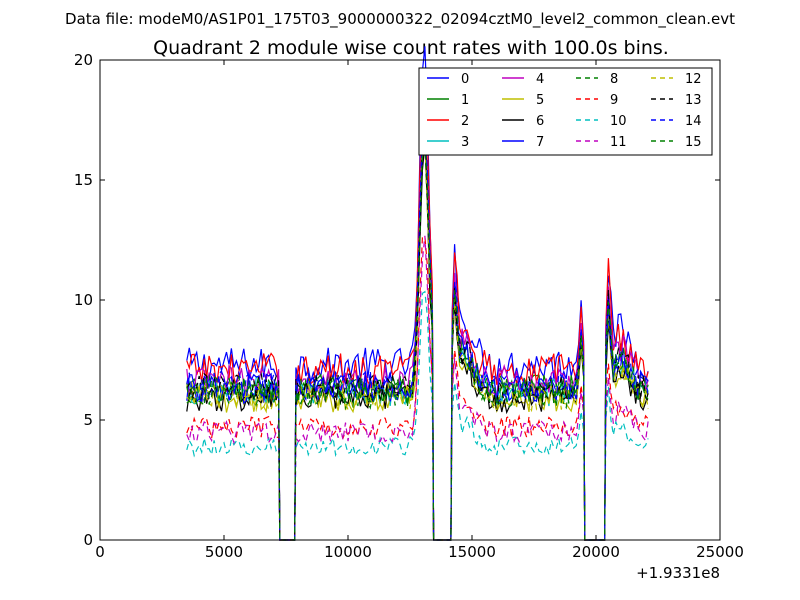 This screenshot has width=800, height=600. I want to click on legend-label-3: 3, so click(465, 142).